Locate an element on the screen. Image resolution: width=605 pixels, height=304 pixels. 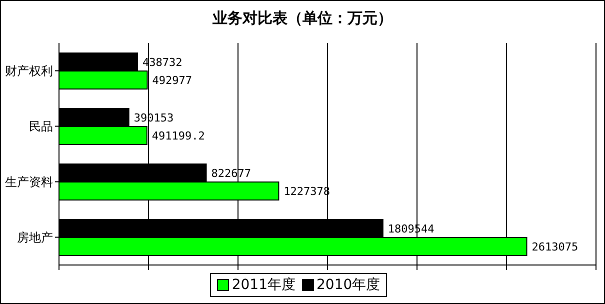
y-tick-label: 生产资料 is located at coordinates (29, 182).